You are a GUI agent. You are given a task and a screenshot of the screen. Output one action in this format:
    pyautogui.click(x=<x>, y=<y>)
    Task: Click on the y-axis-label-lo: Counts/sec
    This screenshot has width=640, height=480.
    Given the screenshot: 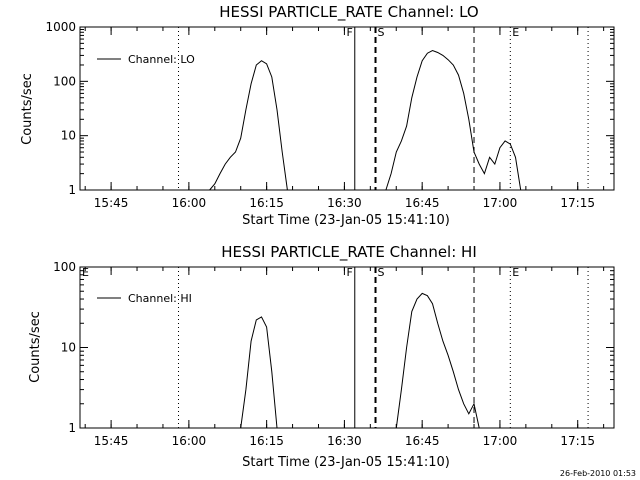 What is the action you would take?
    pyautogui.click(x=27, y=109)
    